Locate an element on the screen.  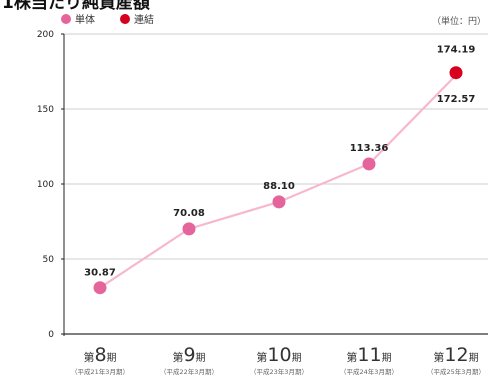
x-category-label: 第10期 is located at coordinates (278, 355).